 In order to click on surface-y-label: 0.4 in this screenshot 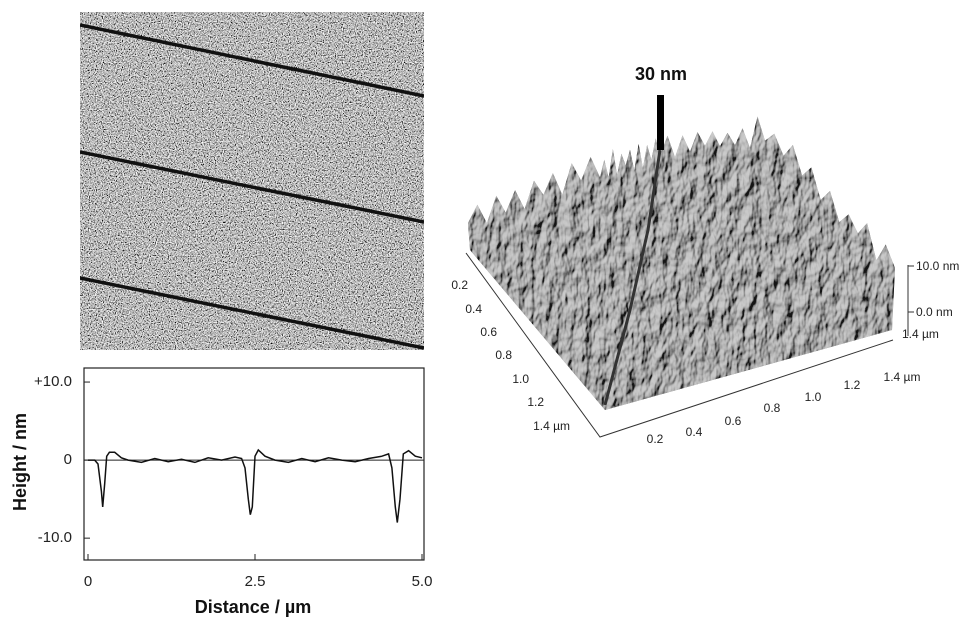, I will do `click(473, 309)`.